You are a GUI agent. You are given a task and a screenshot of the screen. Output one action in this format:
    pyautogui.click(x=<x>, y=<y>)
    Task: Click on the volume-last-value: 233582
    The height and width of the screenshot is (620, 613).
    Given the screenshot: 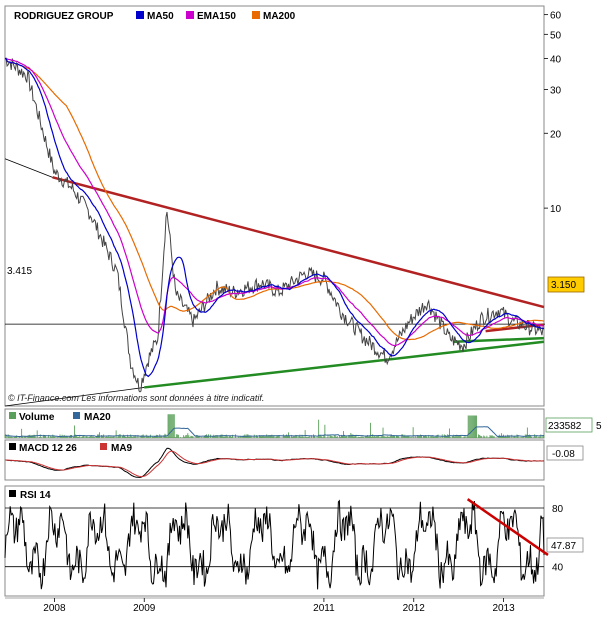 What is the action you would take?
    pyautogui.click(x=565, y=426)
    